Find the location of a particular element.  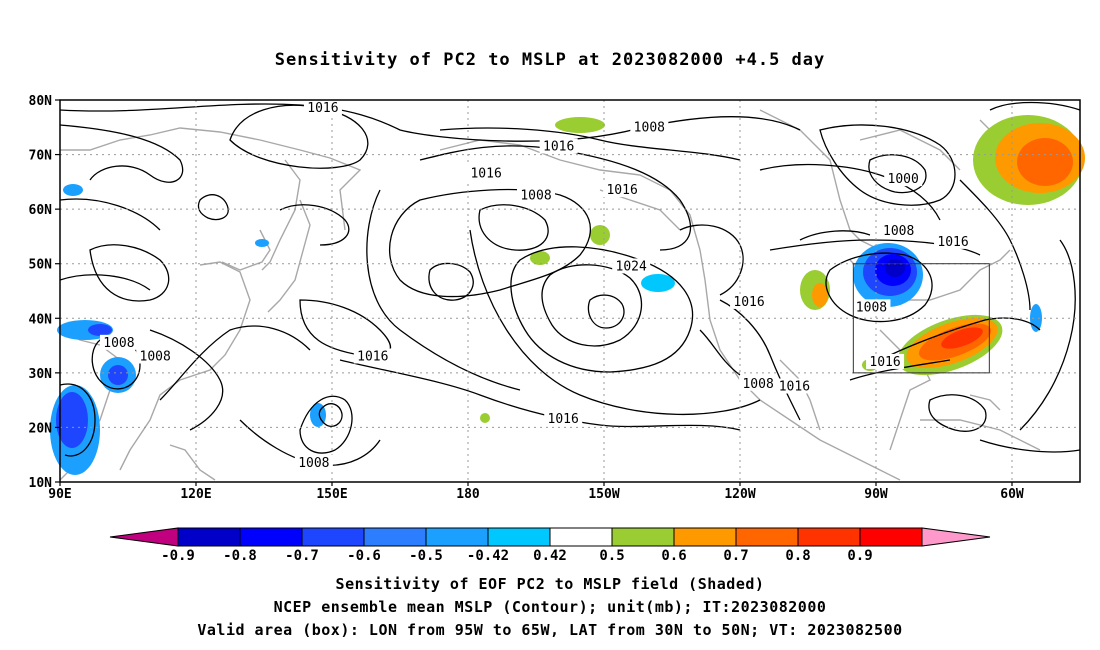

lon-tick-label: 180 is located at coordinates (468, 494).